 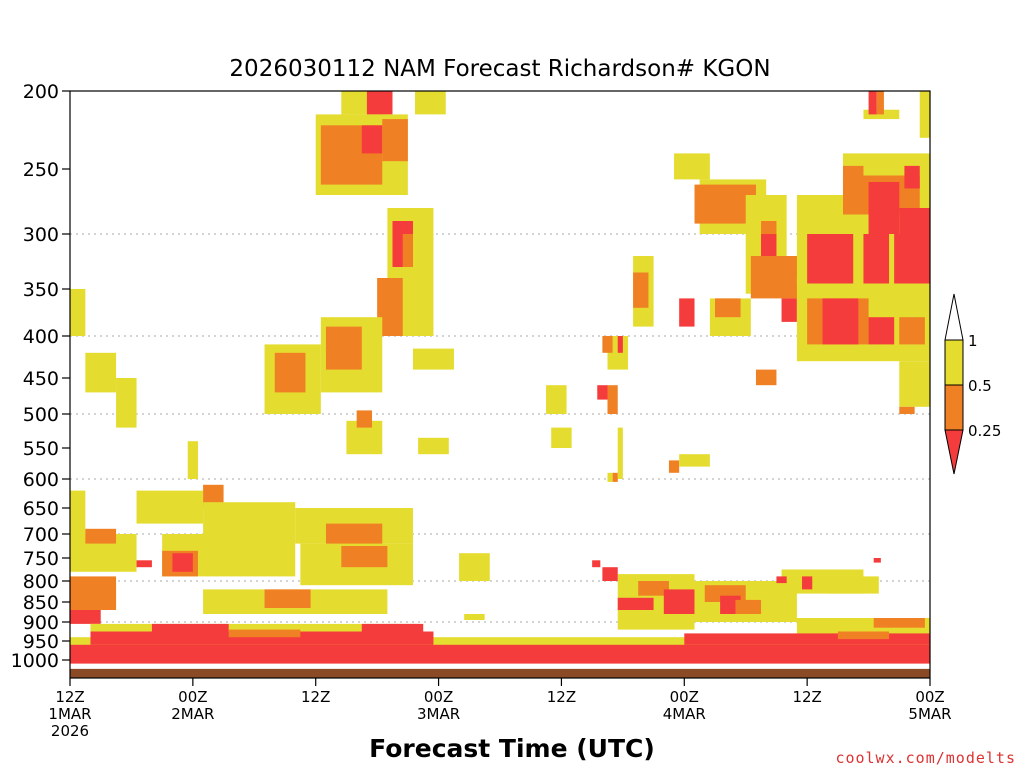 I want to click on credit-text: coolwx.com/modelts, so click(x=925, y=758).